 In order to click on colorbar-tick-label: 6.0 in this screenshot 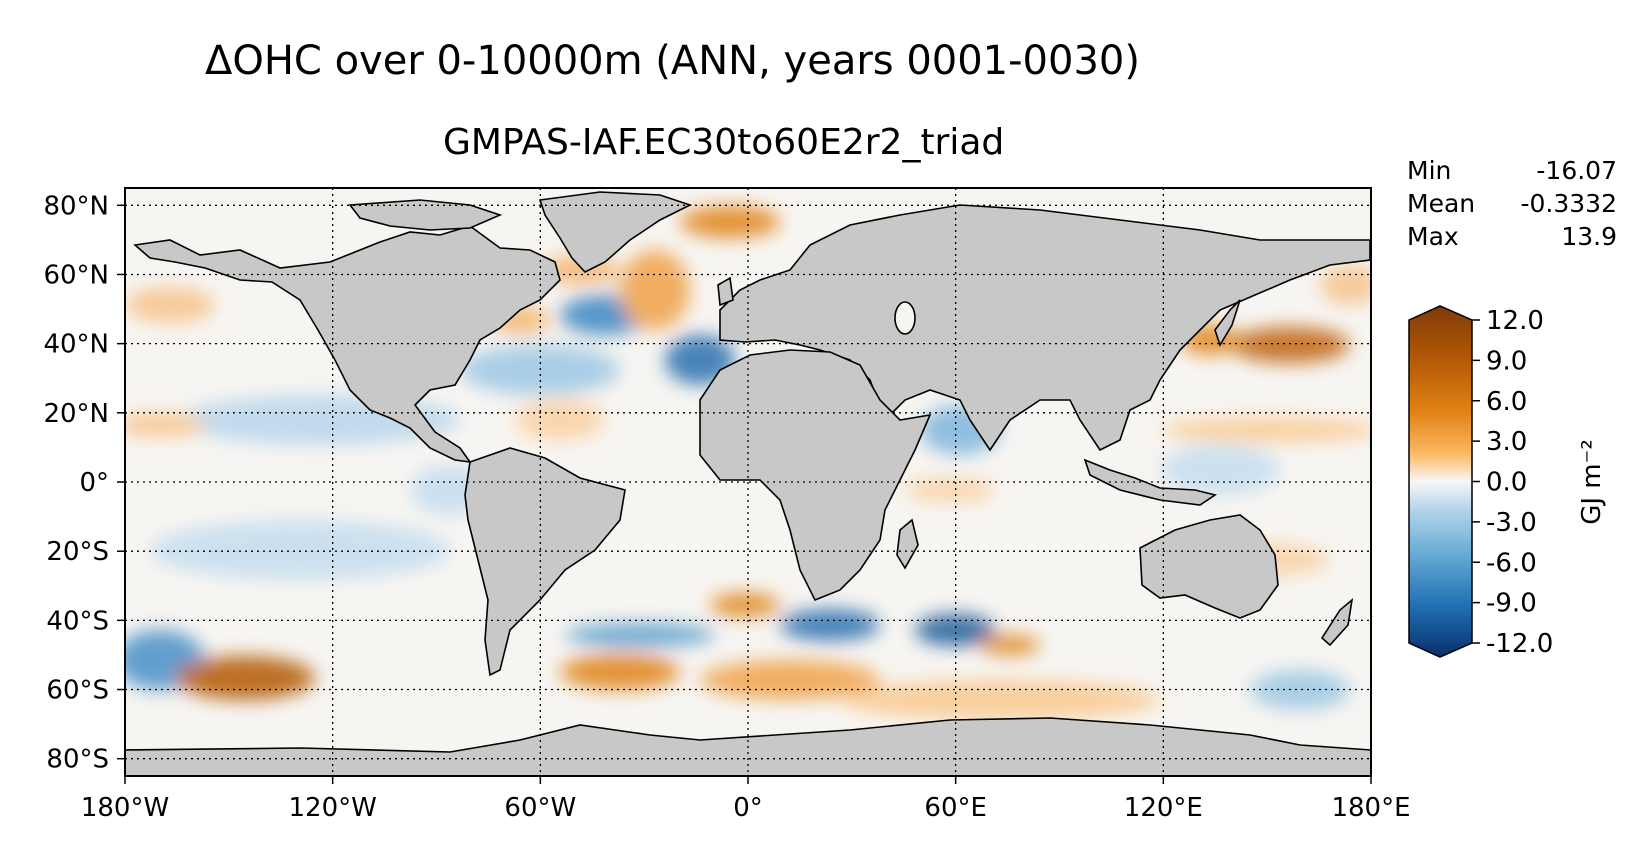, I will do `click(1506, 402)`.